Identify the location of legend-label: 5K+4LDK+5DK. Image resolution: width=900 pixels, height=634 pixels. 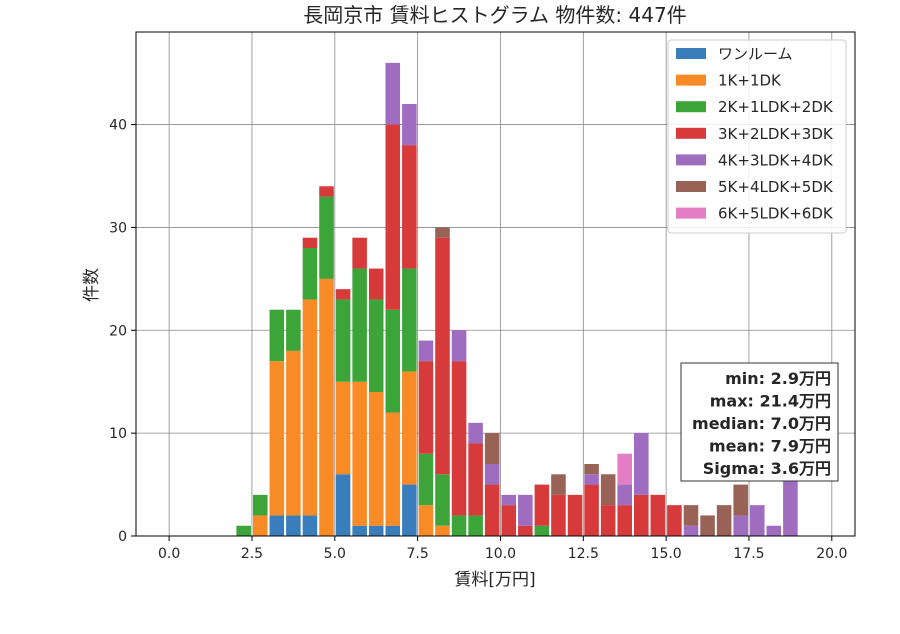
(776, 187).